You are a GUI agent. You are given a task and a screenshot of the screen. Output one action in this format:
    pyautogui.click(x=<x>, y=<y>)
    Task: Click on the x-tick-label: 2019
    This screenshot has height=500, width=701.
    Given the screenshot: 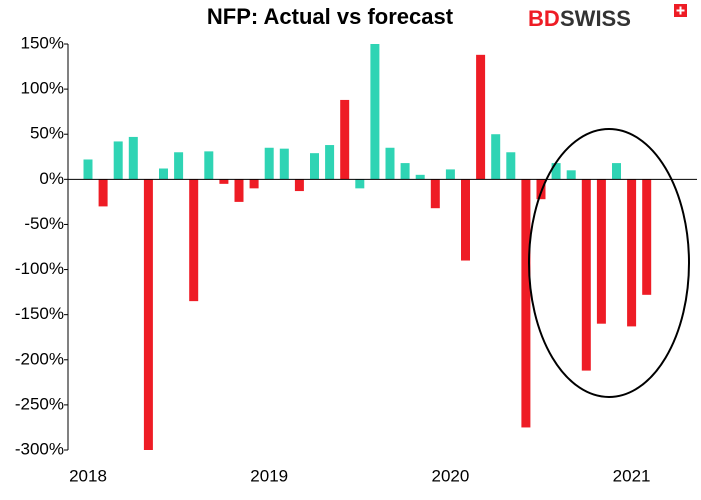 What is the action you would take?
    pyautogui.click(x=269, y=475)
    